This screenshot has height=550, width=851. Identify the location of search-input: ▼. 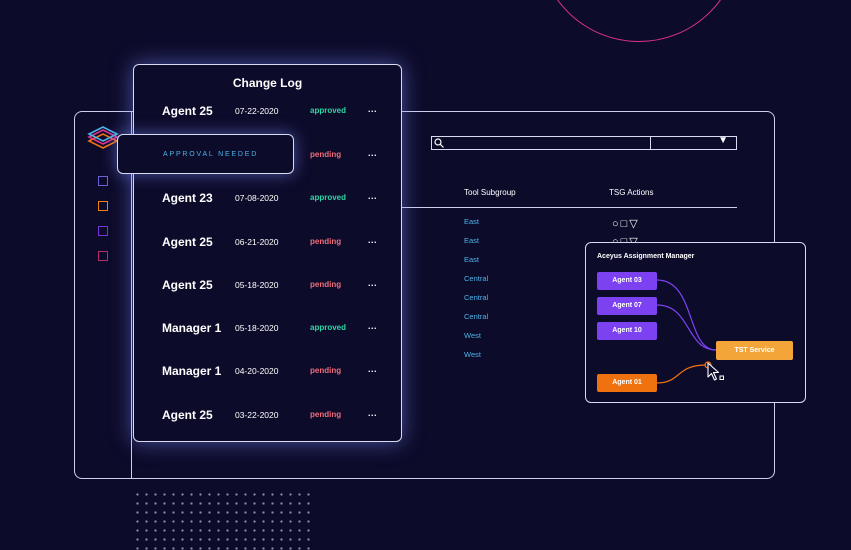
(584, 142).